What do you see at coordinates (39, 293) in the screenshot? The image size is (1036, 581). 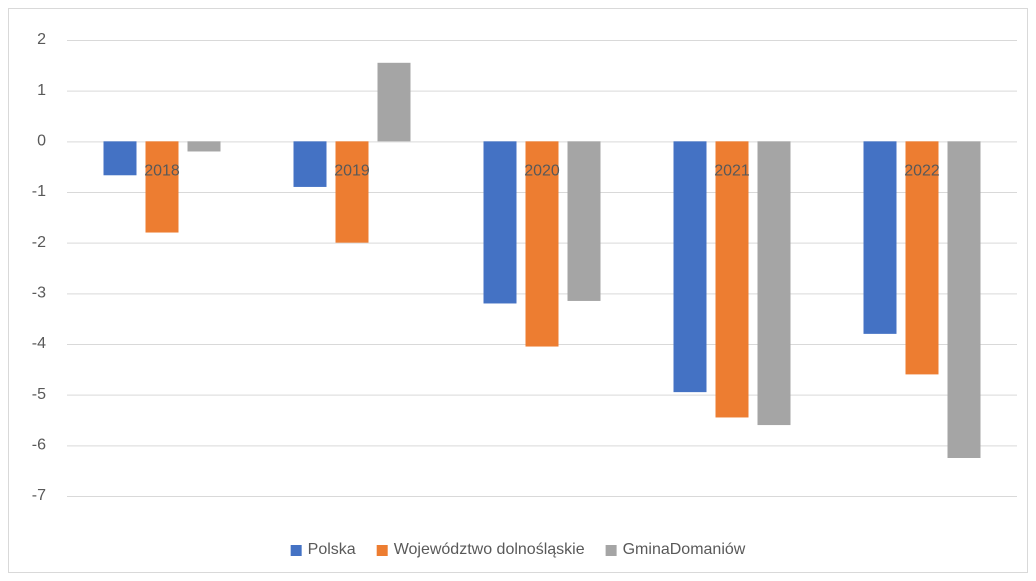 I see `y-tick-label: -3` at bounding box center [39, 293].